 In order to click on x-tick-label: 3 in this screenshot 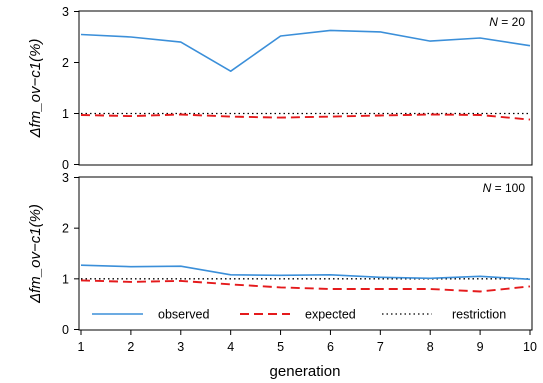, I will do `click(180, 347)`.